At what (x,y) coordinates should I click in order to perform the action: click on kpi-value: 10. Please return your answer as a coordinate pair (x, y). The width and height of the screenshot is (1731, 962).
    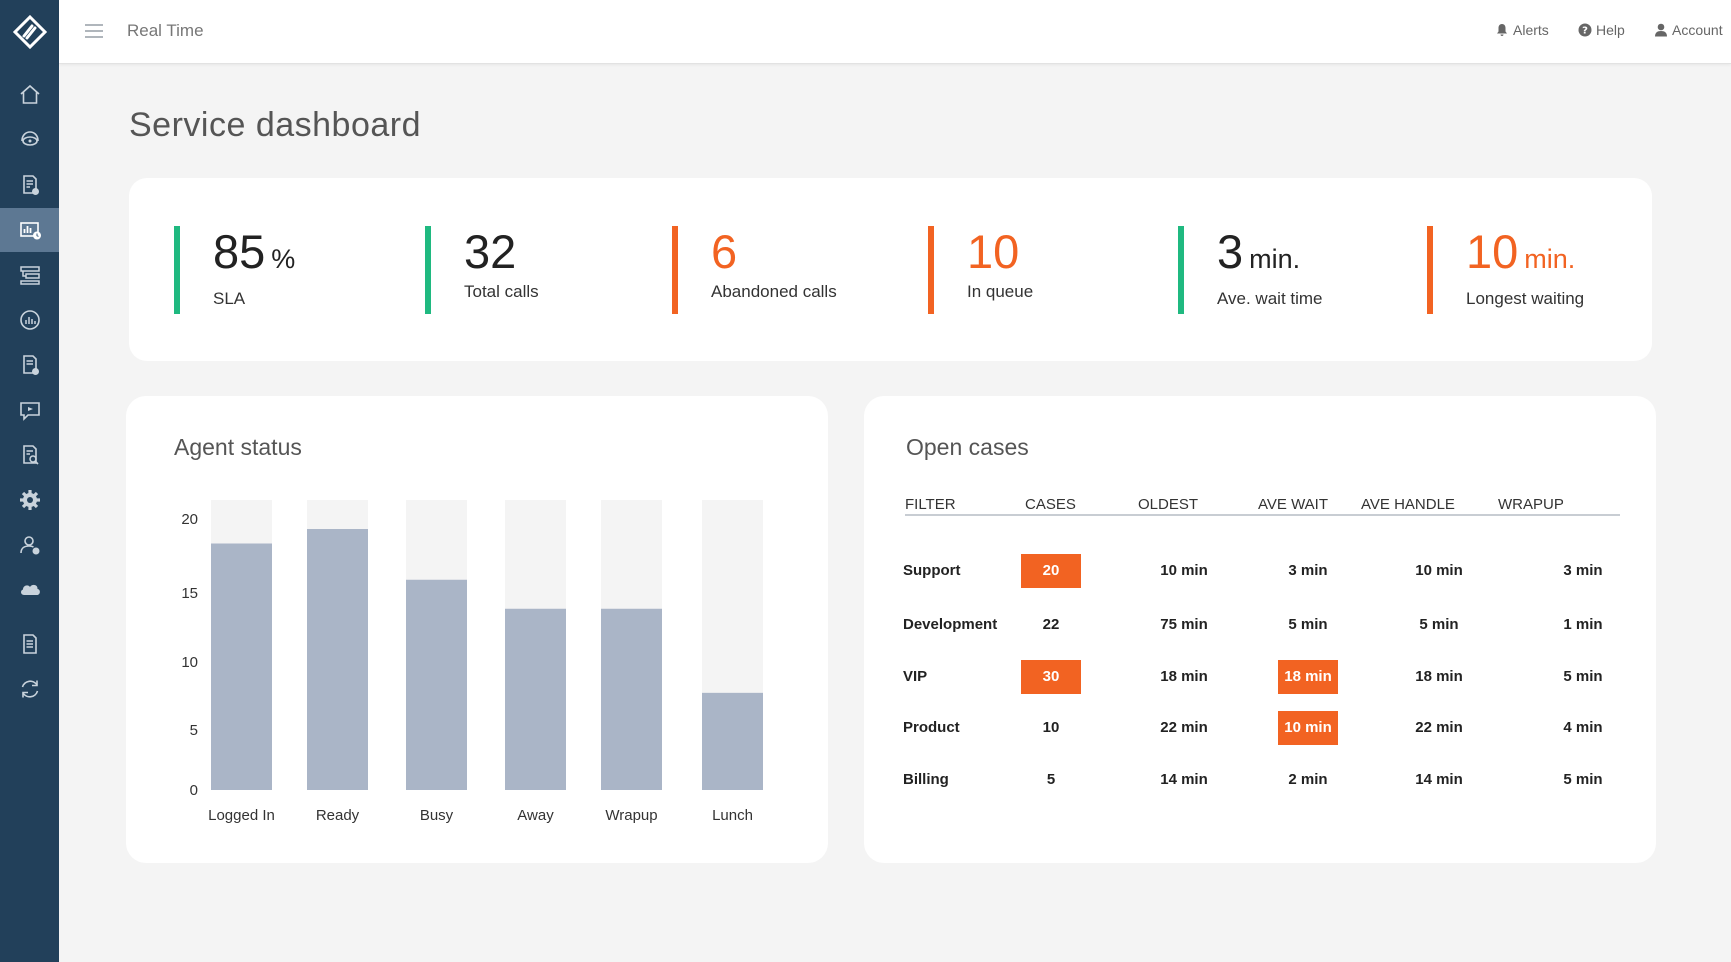
    Looking at the image, I should click on (1000, 252).